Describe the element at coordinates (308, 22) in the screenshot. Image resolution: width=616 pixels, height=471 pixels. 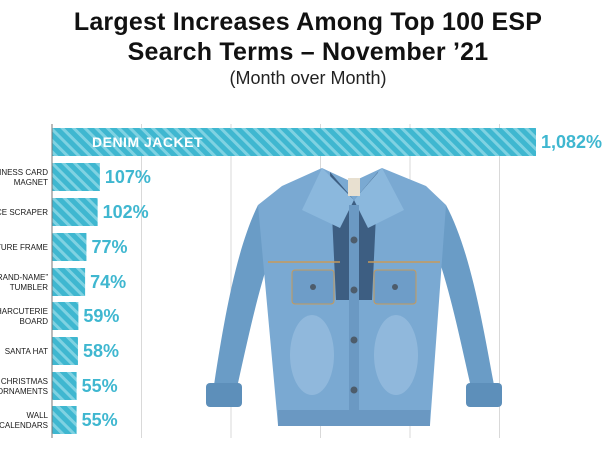
I see `chart-title-line-1: Largest Increases Among Top 100 ESP` at that location.